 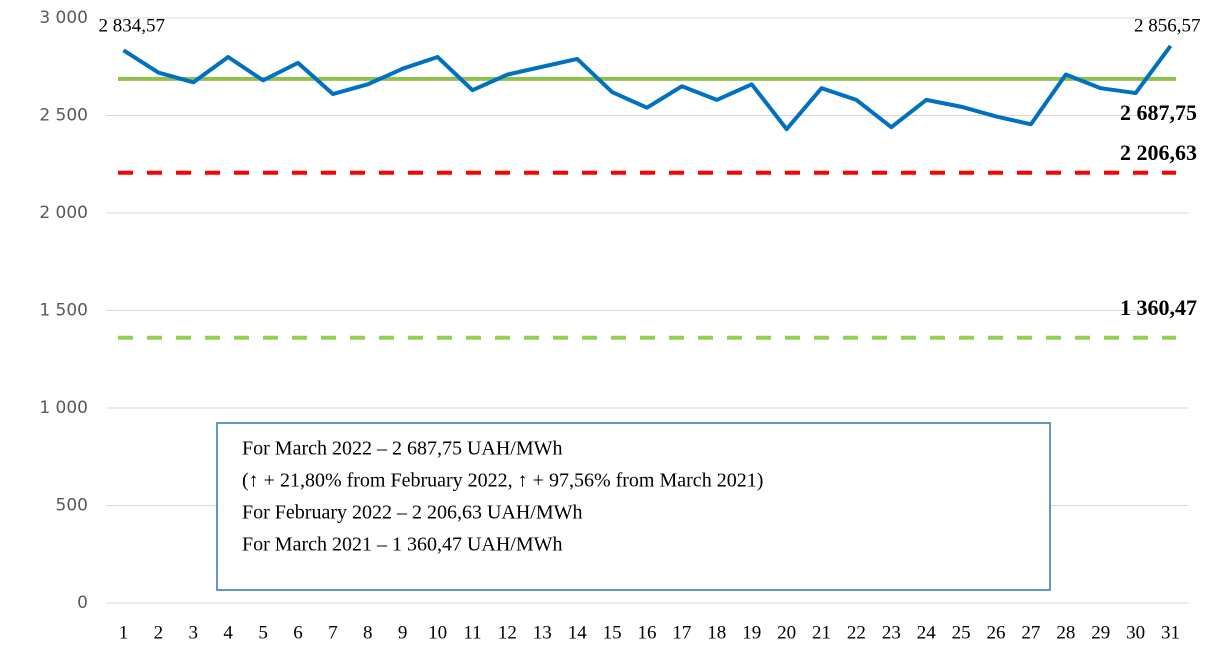 What do you see at coordinates (402, 449) in the screenshot?
I see `annotation-text: For March 2022 – 2 687,75 UAH/MWh` at bounding box center [402, 449].